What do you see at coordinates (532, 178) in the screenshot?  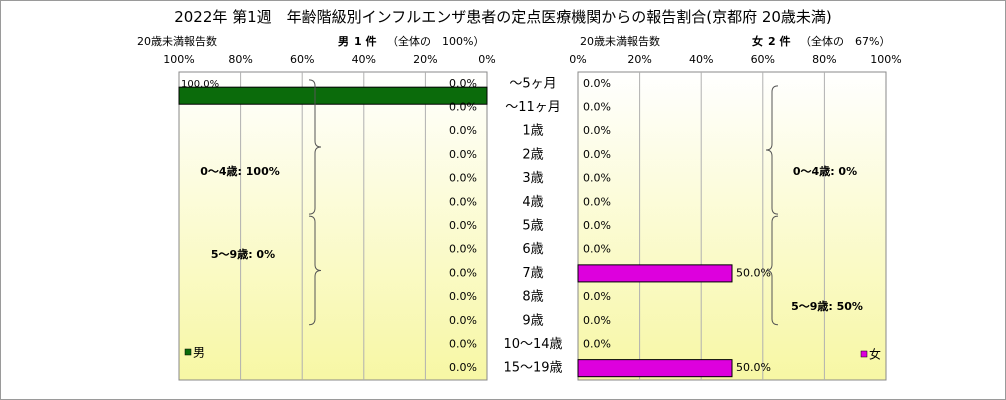 I see `category-label: 3歳` at bounding box center [532, 178].